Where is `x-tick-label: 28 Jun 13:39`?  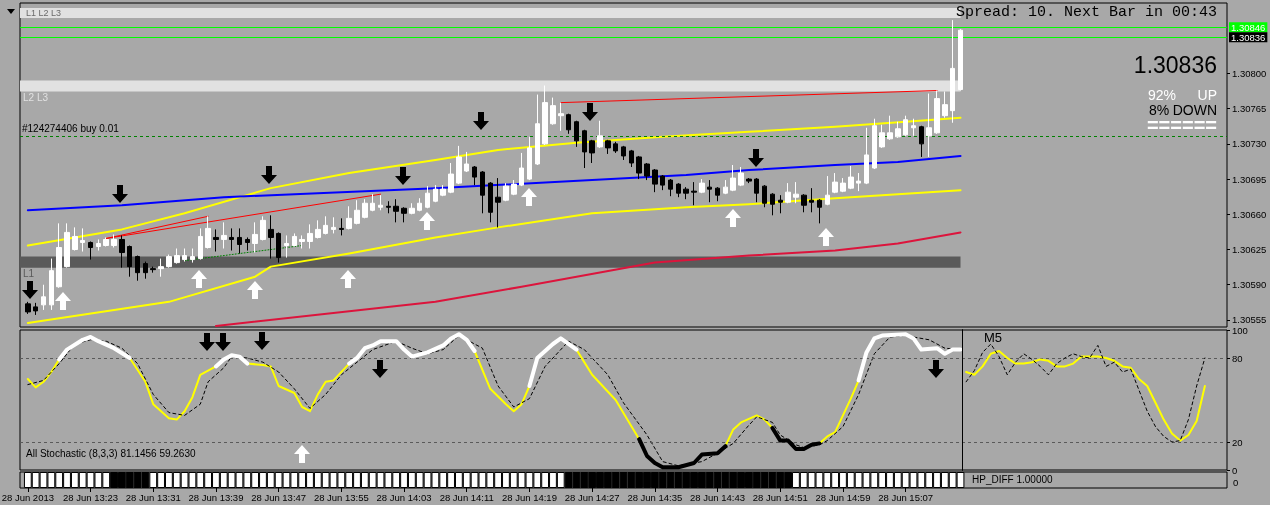
x-tick-label: 28 Jun 13:39 is located at coordinates (216, 497).